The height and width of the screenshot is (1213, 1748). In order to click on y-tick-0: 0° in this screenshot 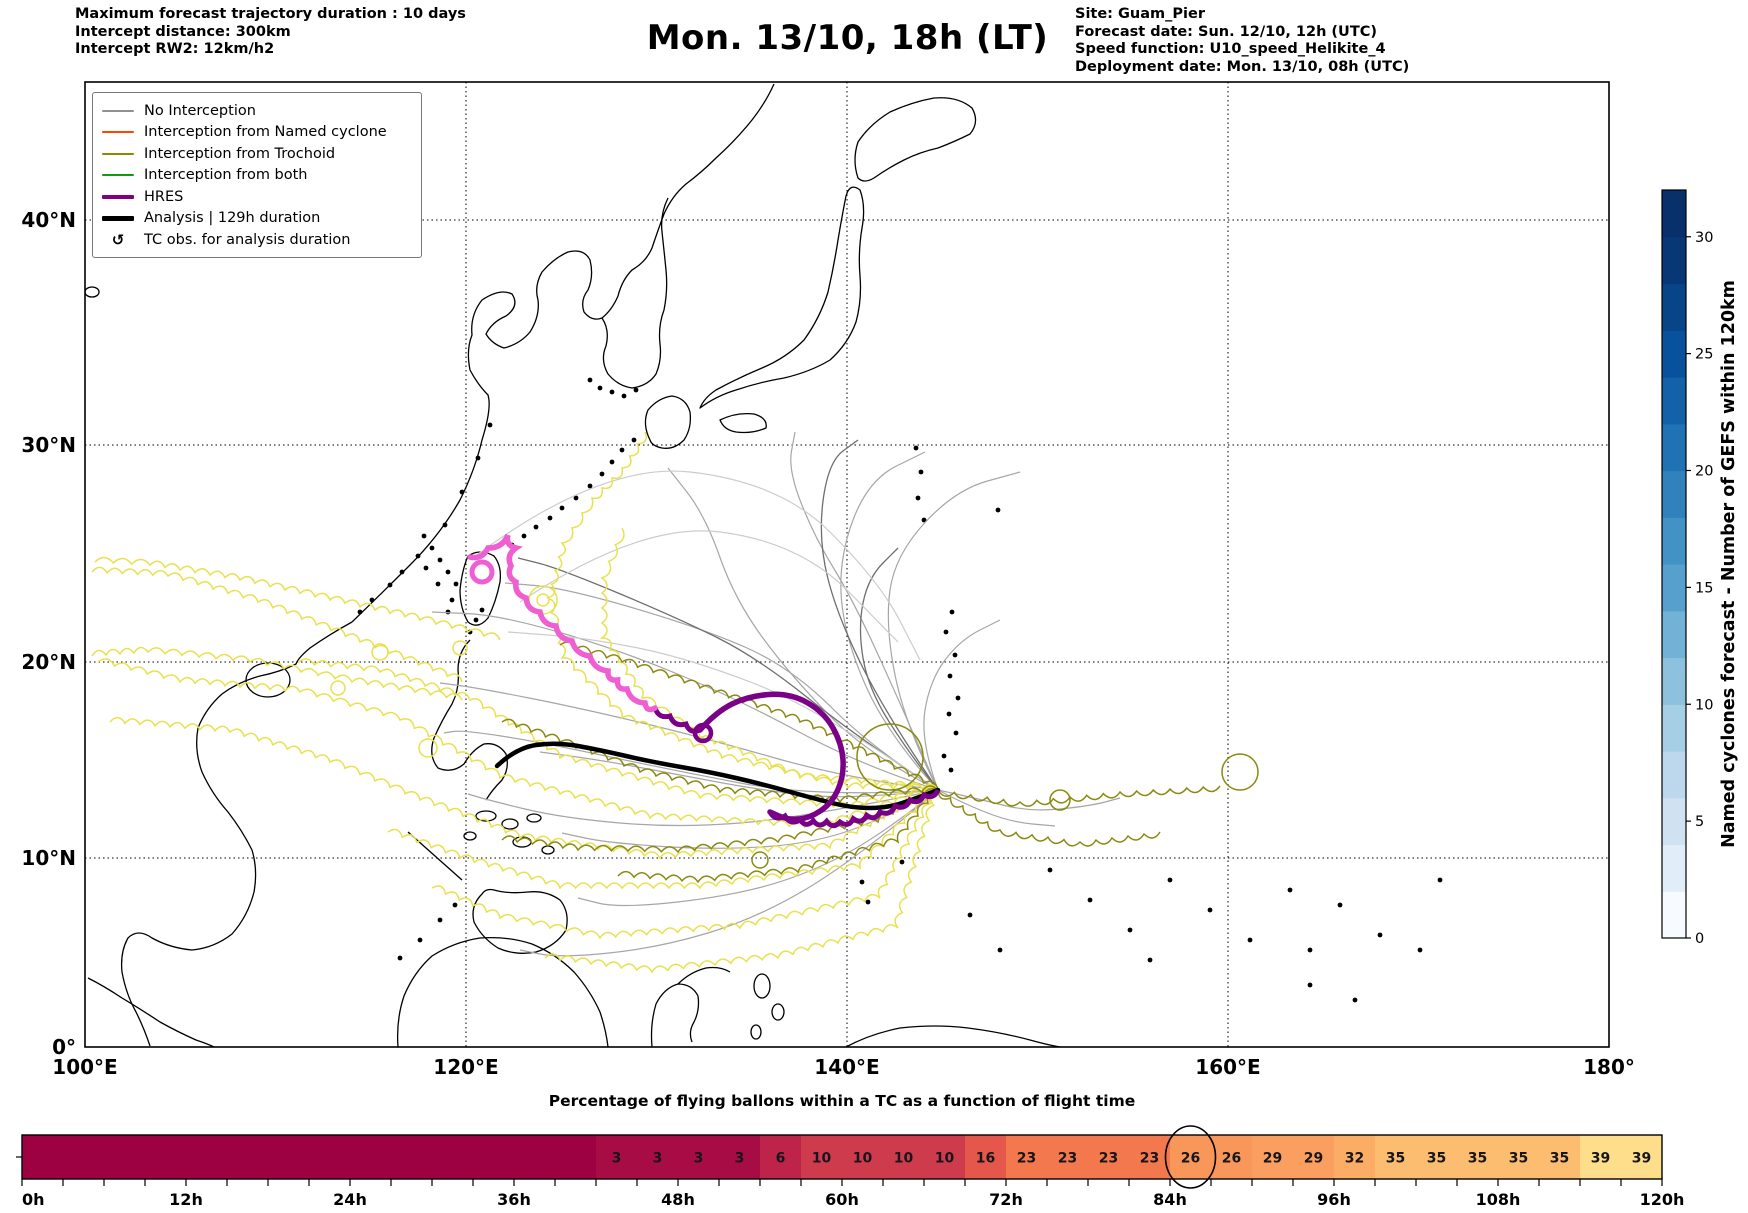, I will do `click(64, 1047)`.